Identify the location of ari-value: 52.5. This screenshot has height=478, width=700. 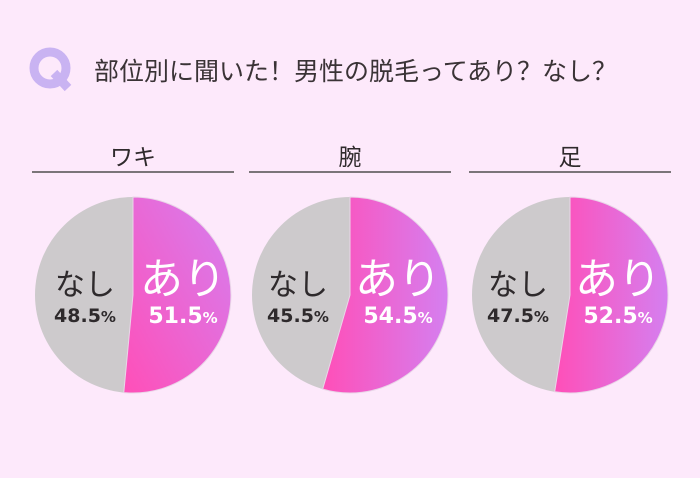
(610, 316).